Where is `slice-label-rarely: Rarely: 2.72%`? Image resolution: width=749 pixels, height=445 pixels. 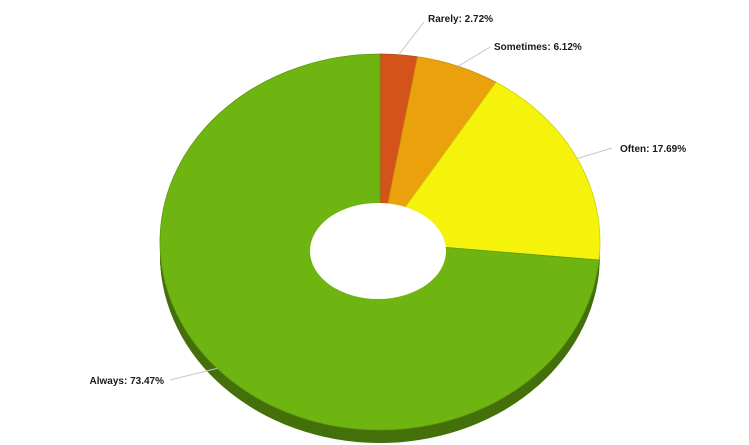
slice-label-rarely: Rarely: 2.72% is located at coordinates (460, 19).